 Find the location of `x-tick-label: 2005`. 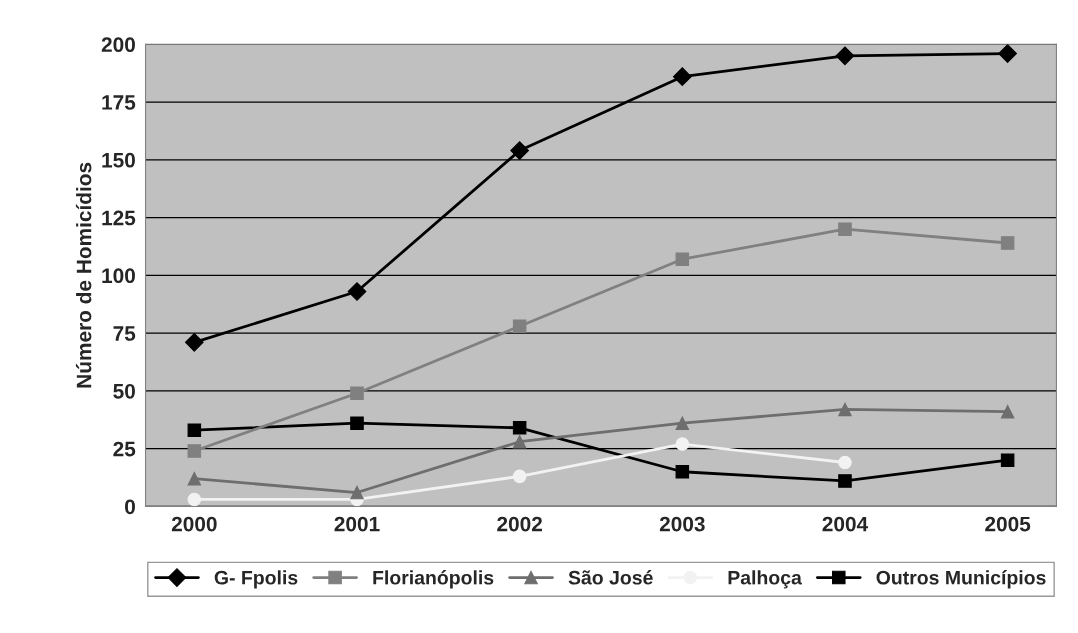

x-tick-label: 2005 is located at coordinates (1008, 524).